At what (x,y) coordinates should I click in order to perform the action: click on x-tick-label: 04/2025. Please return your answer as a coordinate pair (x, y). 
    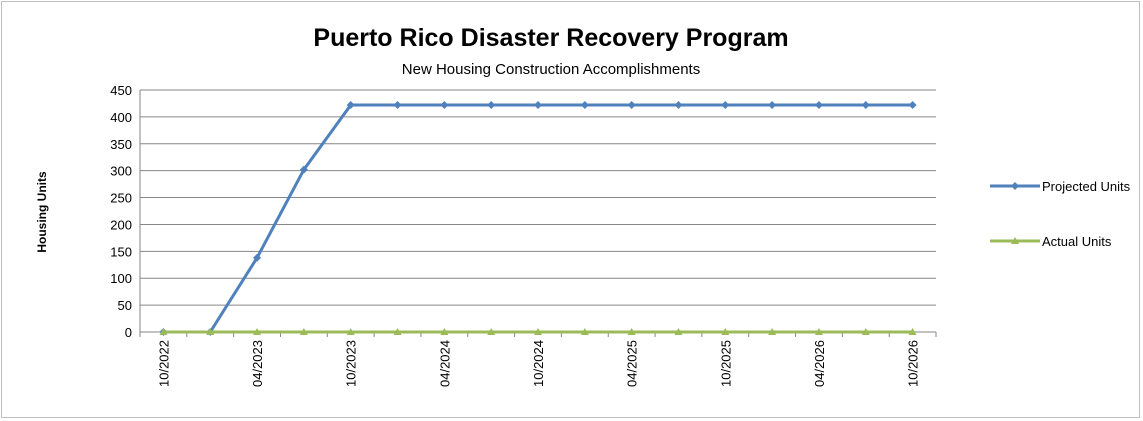
    Looking at the image, I should click on (632, 363).